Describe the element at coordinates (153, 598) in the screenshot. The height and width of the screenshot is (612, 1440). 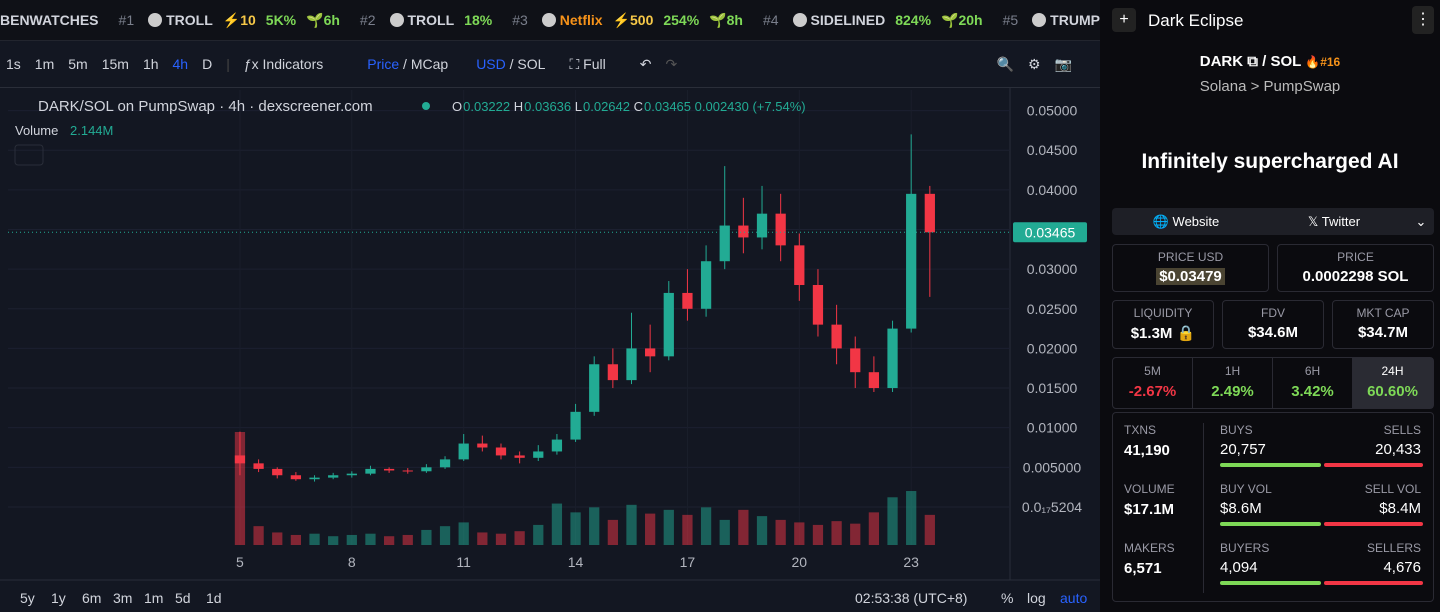
I see `range-button: 1m` at that location.